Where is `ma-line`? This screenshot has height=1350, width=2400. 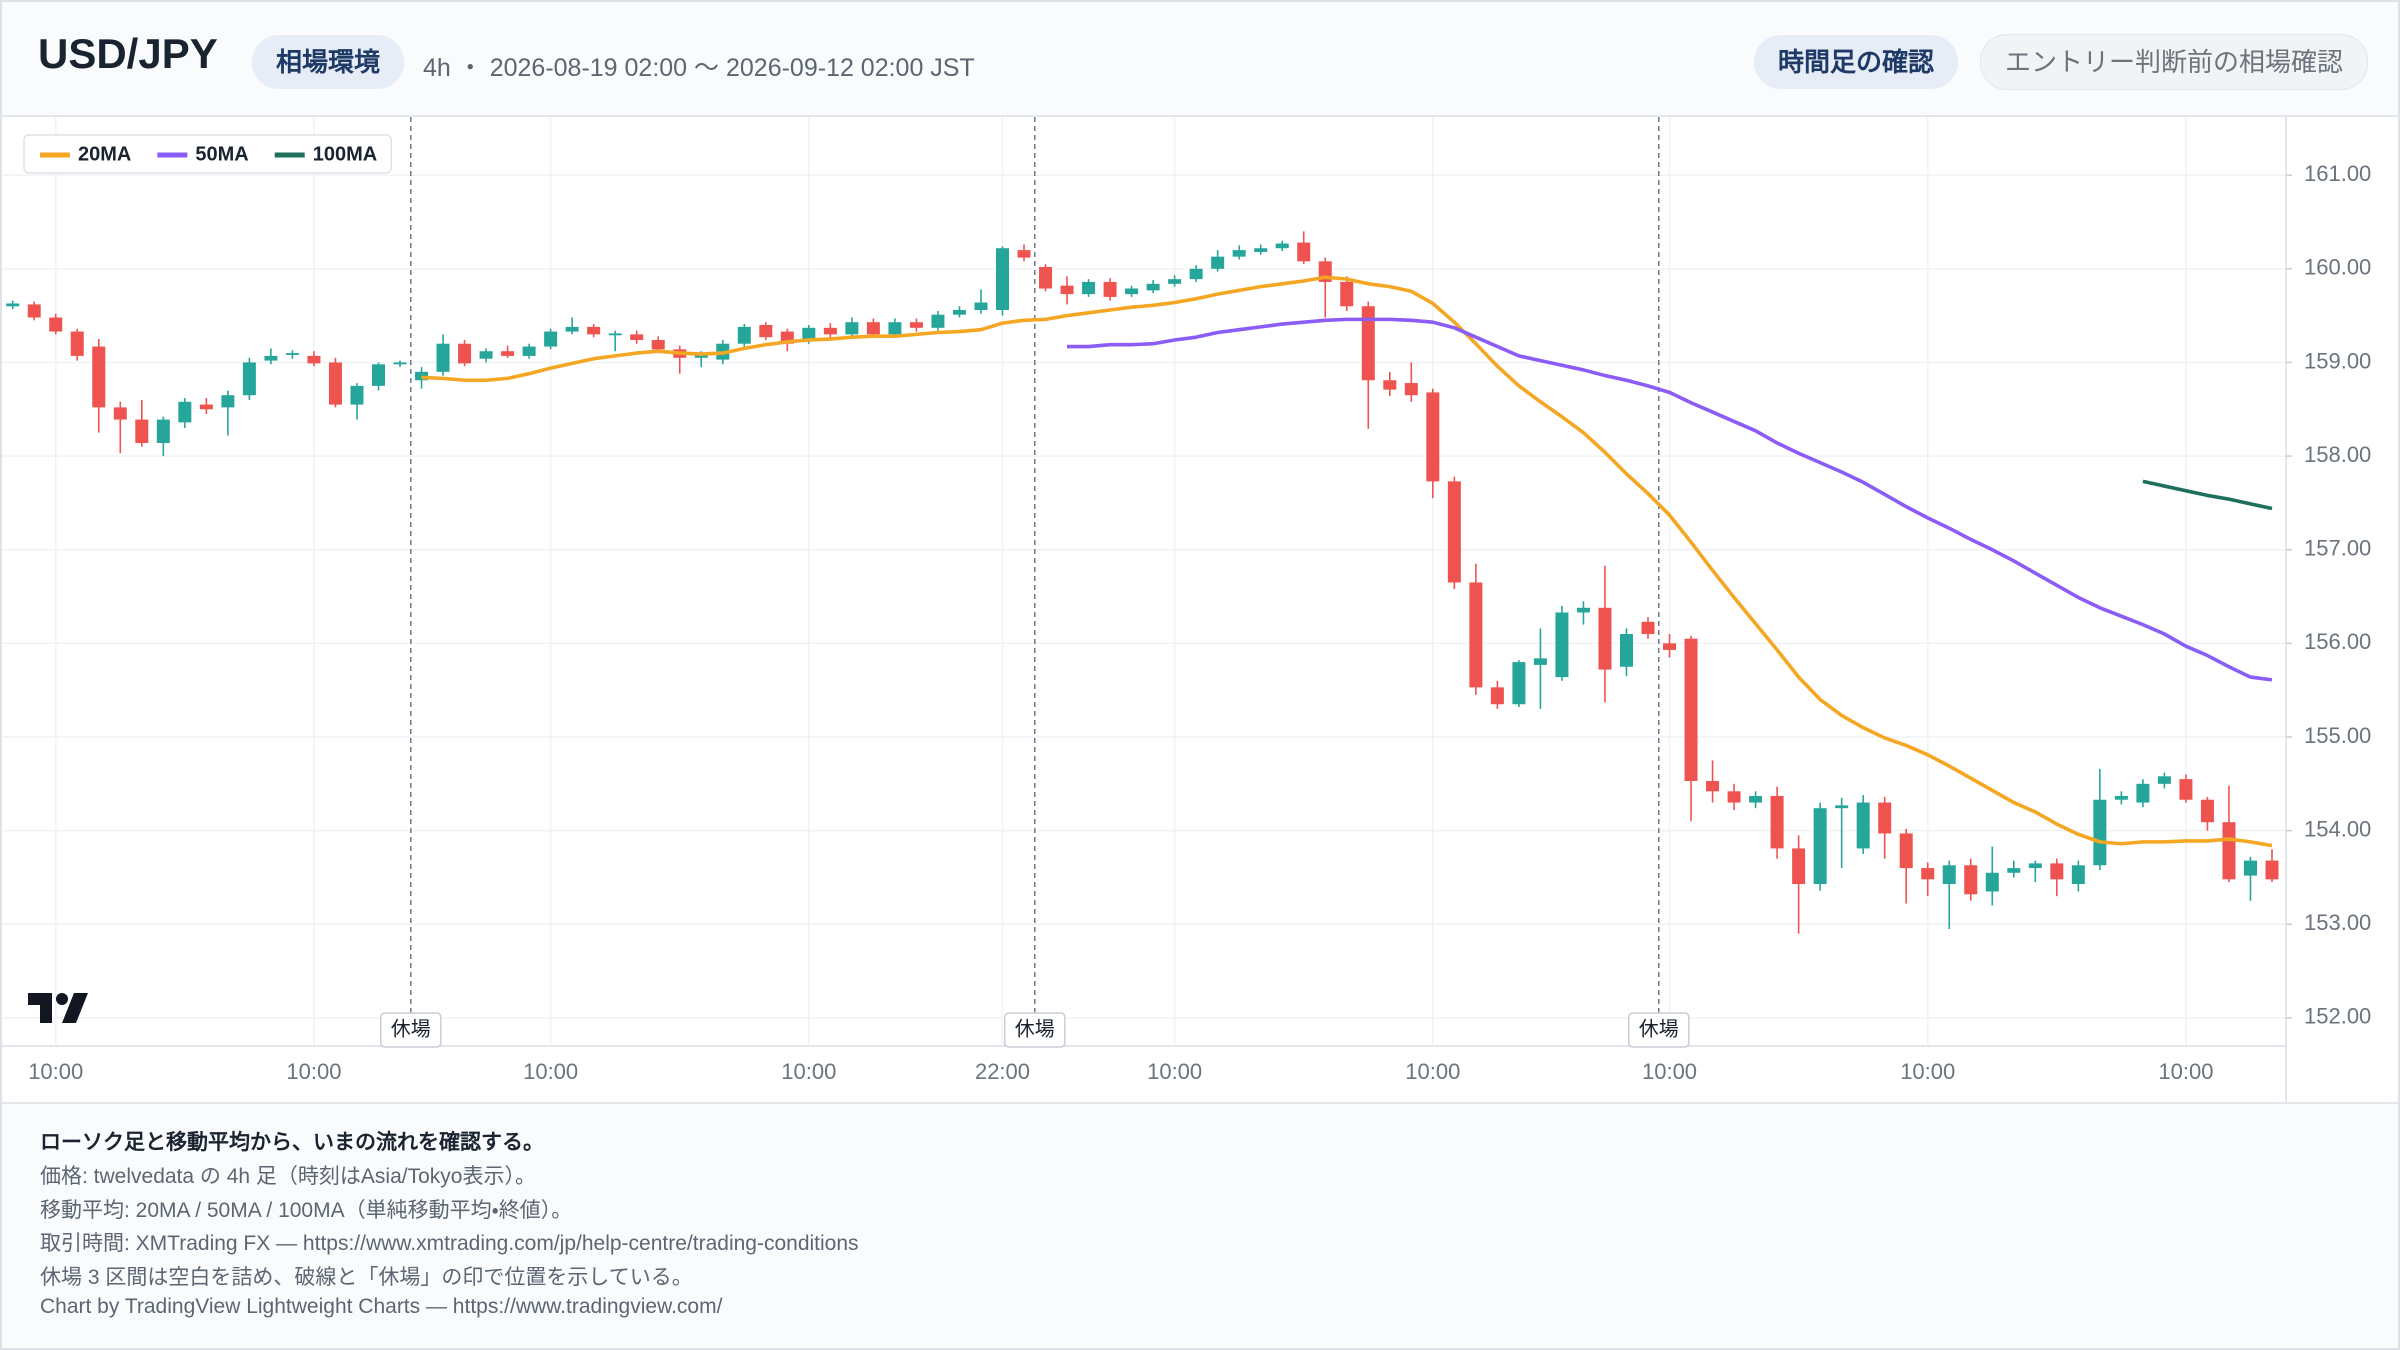 ma-line is located at coordinates (1670, 499).